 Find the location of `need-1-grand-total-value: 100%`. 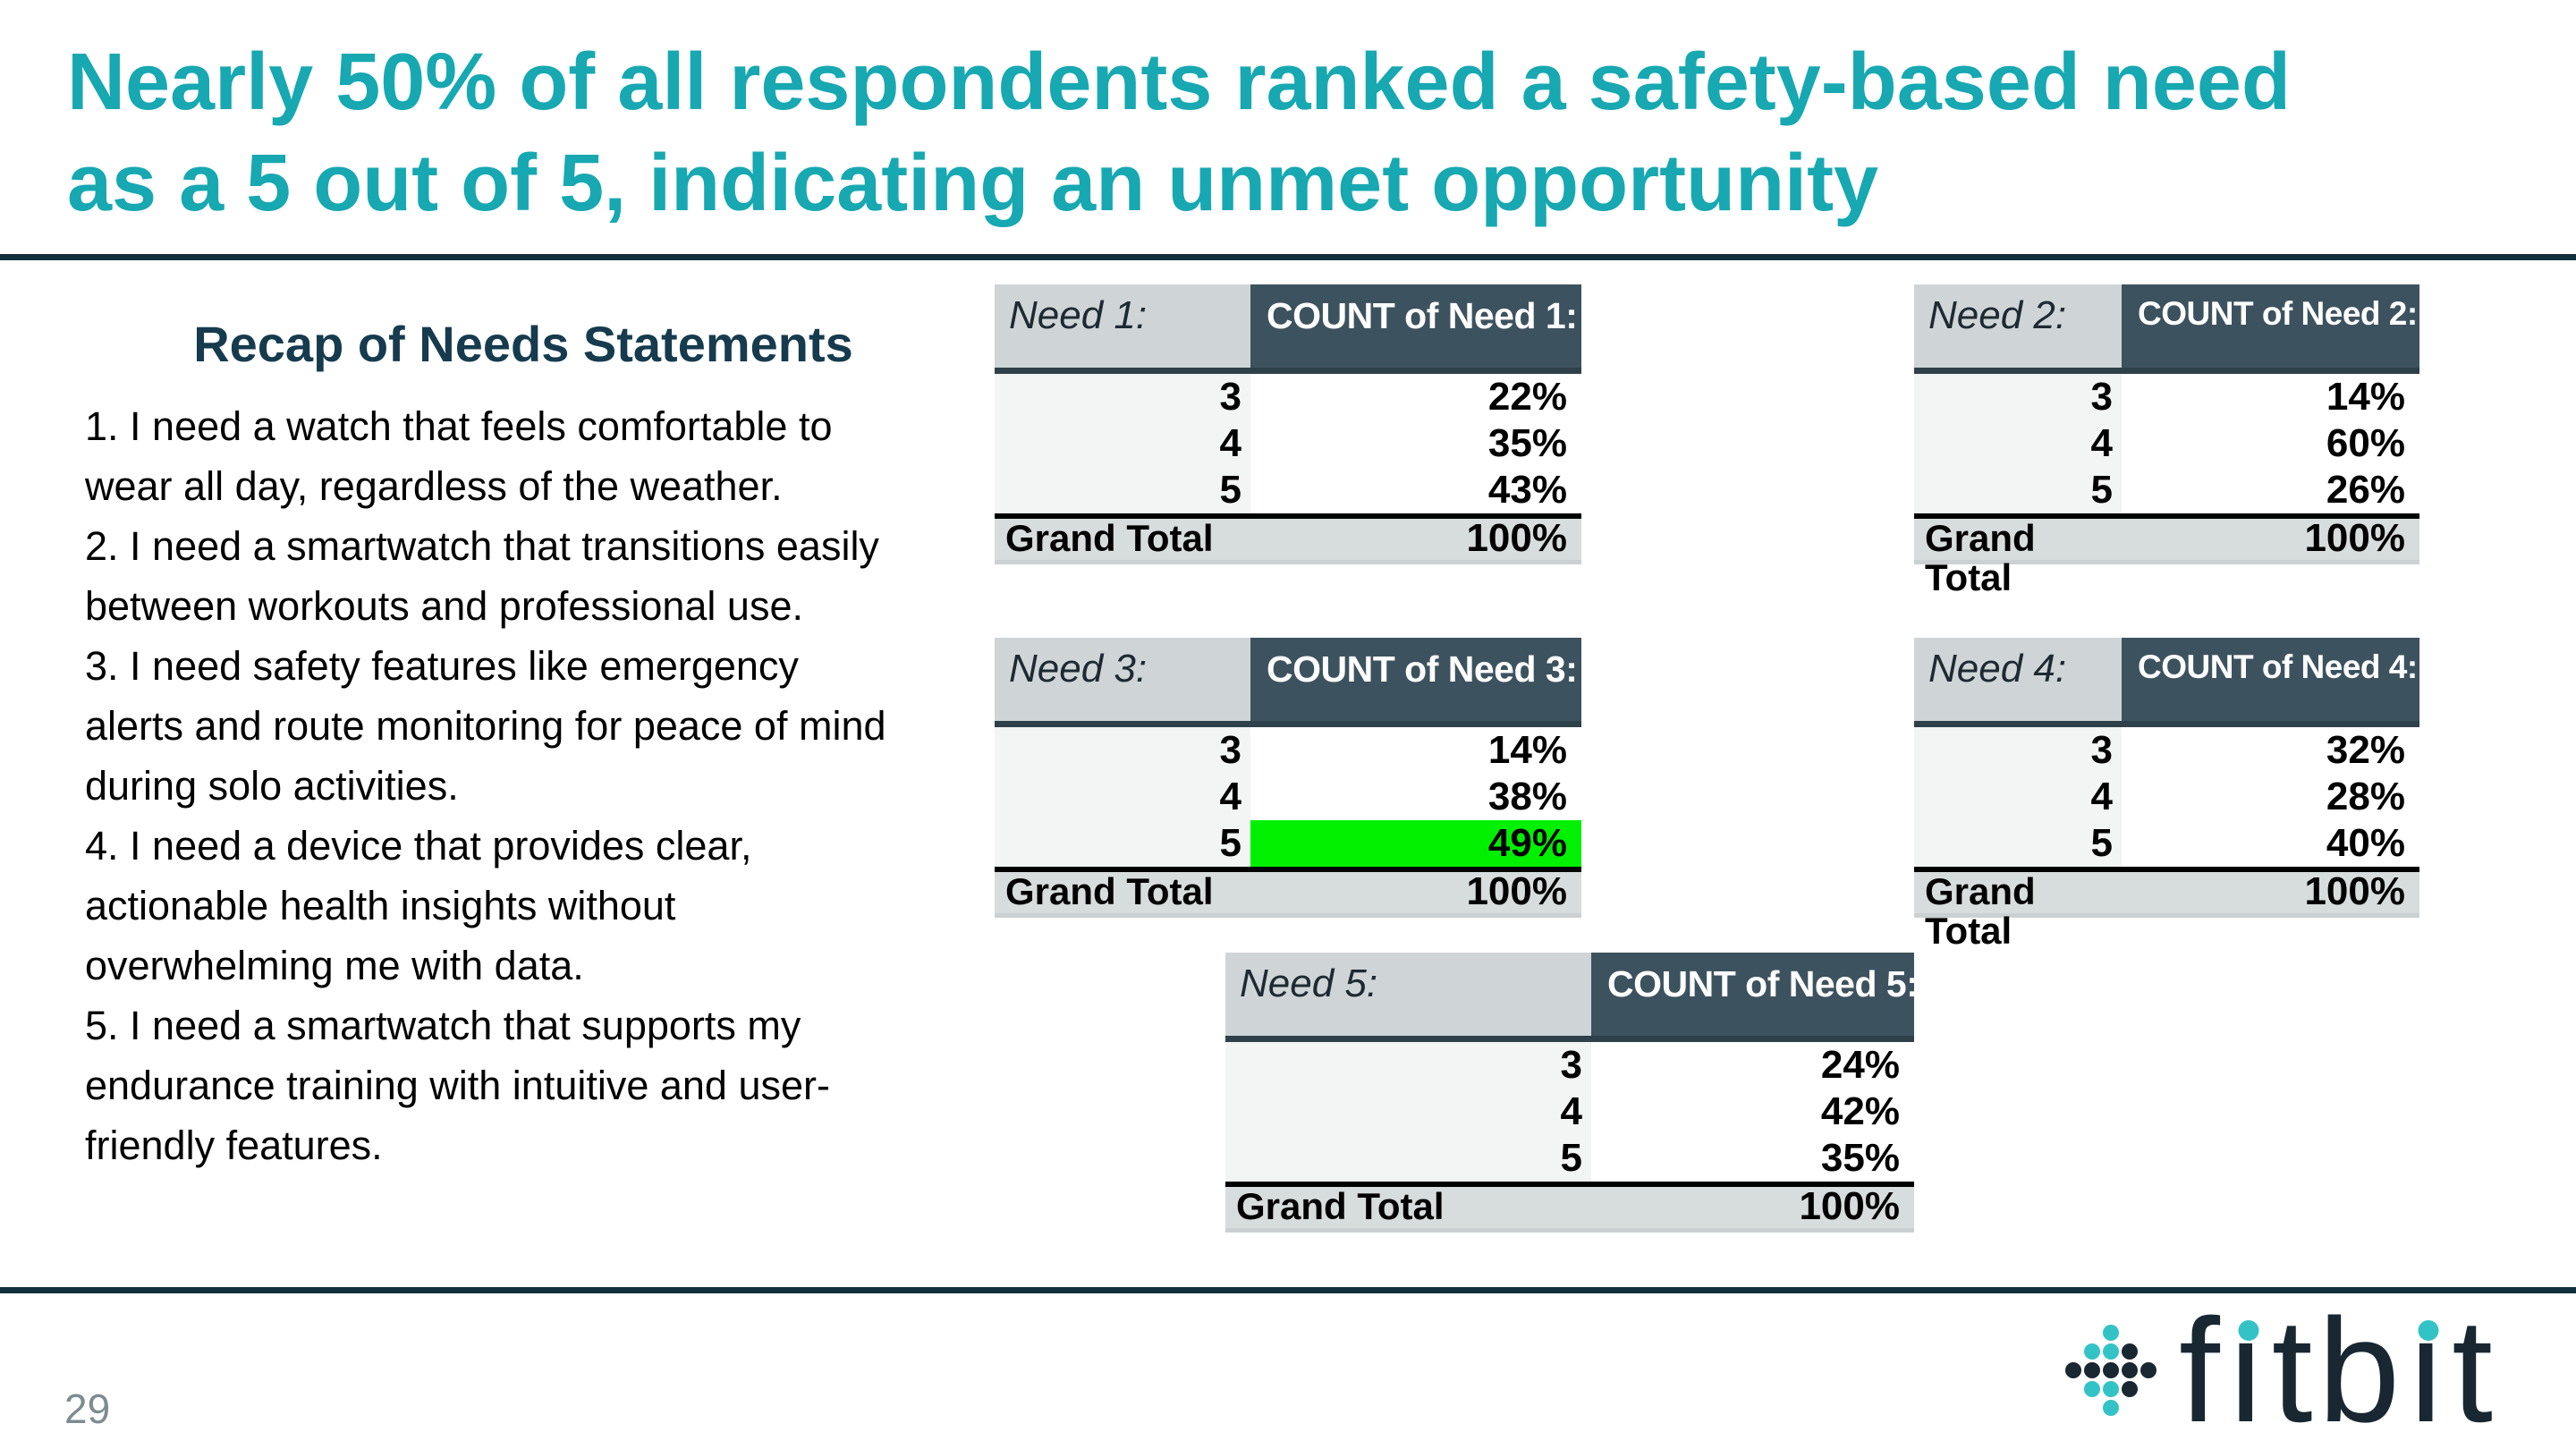

need-1-grand-total-value: 100% is located at coordinates (1415, 536).